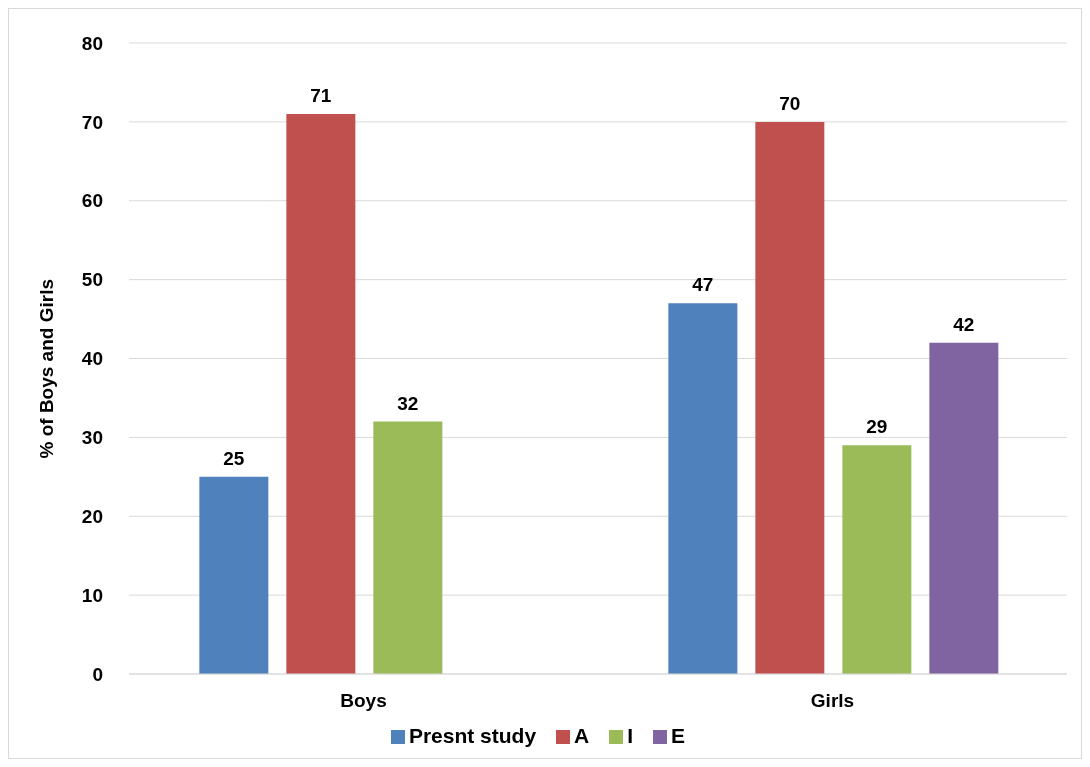 This screenshot has height=767, width=1090. What do you see at coordinates (582, 735) in the screenshot?
I see `legend-label: A` at bounding box center [582, 735].